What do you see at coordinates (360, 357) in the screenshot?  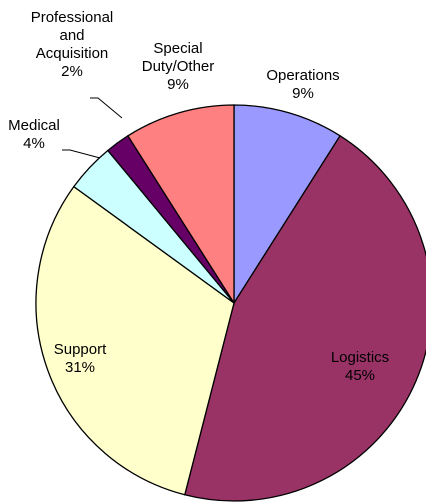 I see `slice-label: Logistics` at bounding box center [360, 357].